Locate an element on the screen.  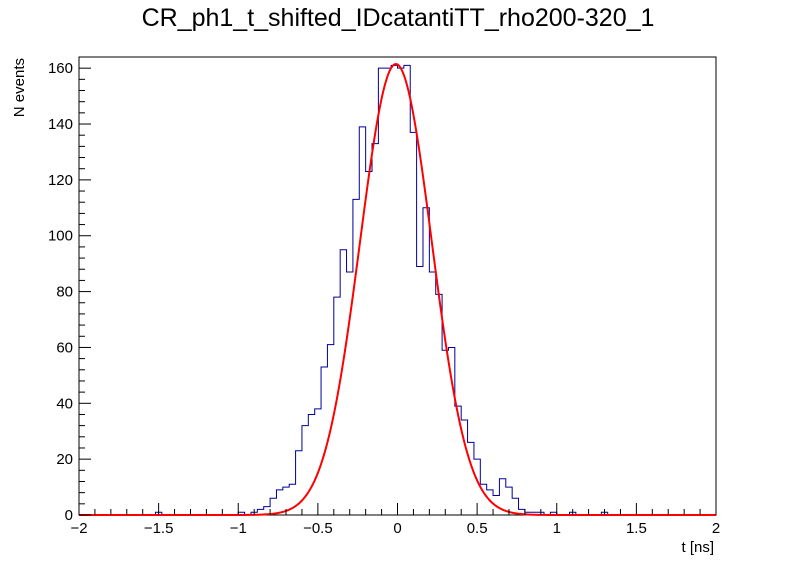
x-tick-label: 1 is located at coordinates (557, 528).